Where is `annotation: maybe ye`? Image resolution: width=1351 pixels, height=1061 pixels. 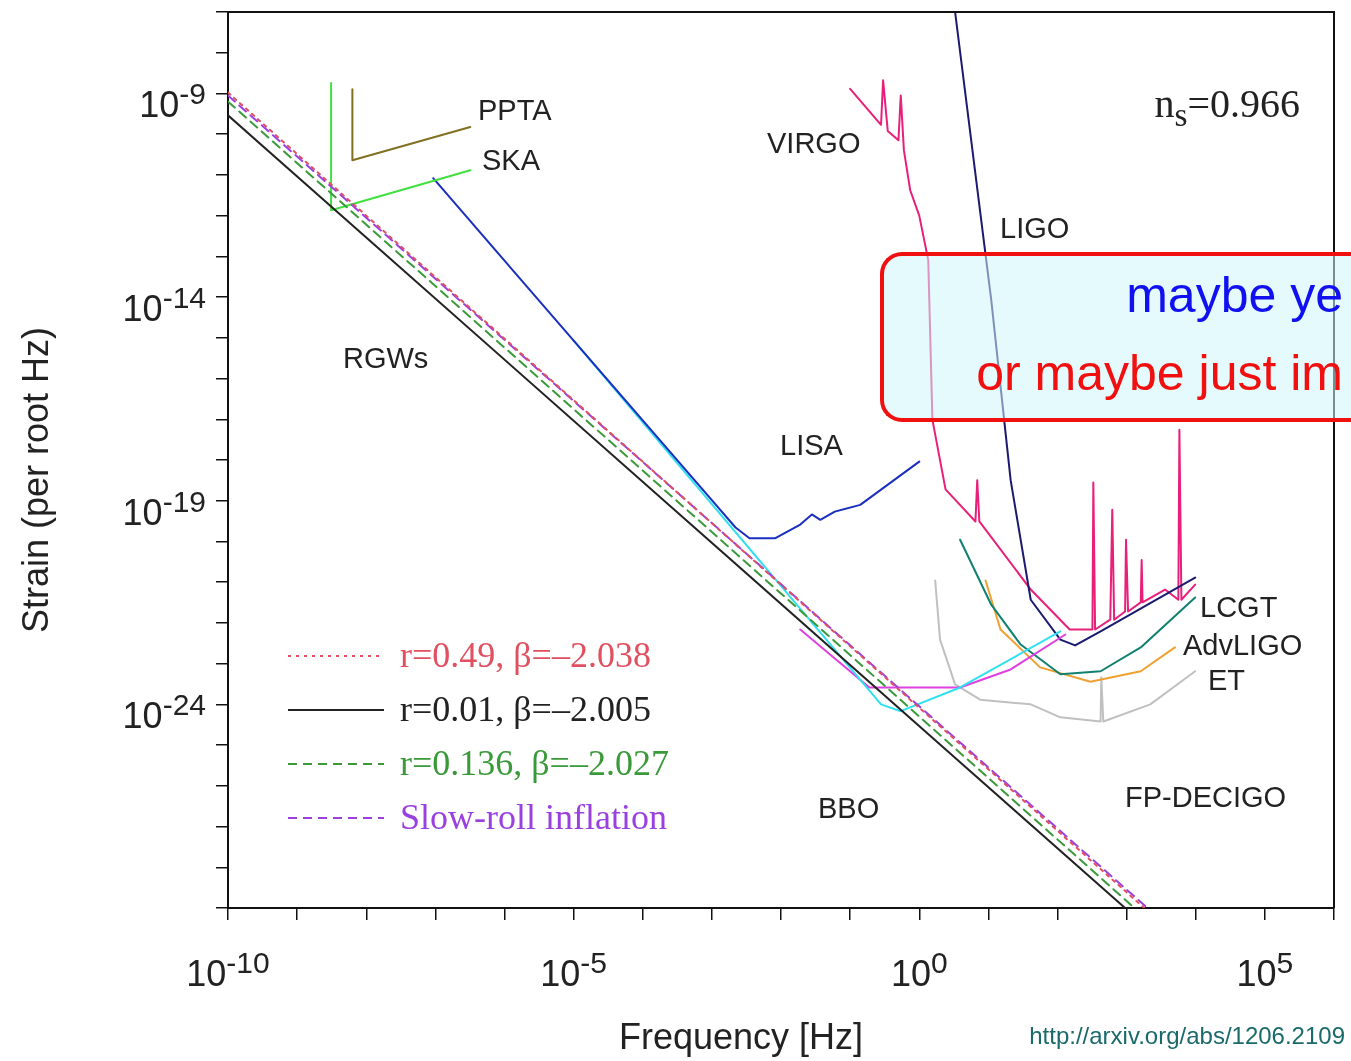
annotation: maybe ye is located at coordinates (1234, 295).